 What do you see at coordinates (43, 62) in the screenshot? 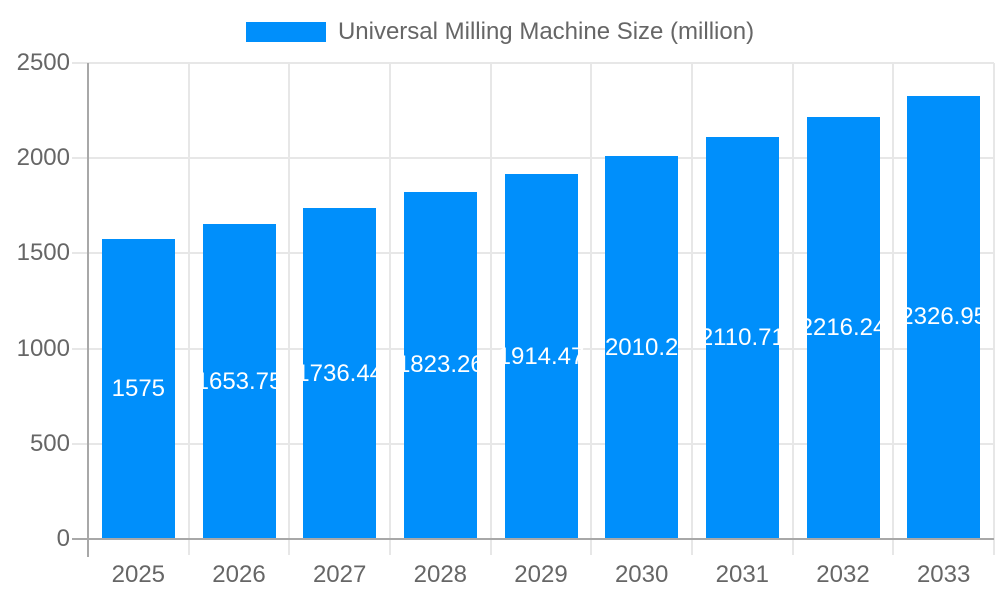
I see `y-axis-tick-label: 2500` at bounding box center [43, 62].